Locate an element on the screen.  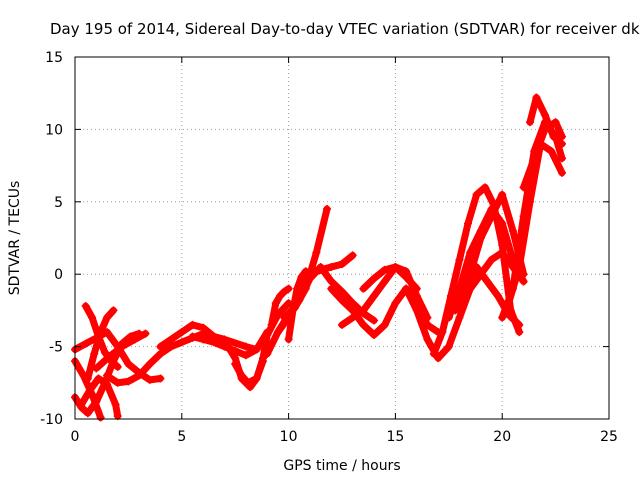
series-line-sat-aa is located at coordinates (535, 223).